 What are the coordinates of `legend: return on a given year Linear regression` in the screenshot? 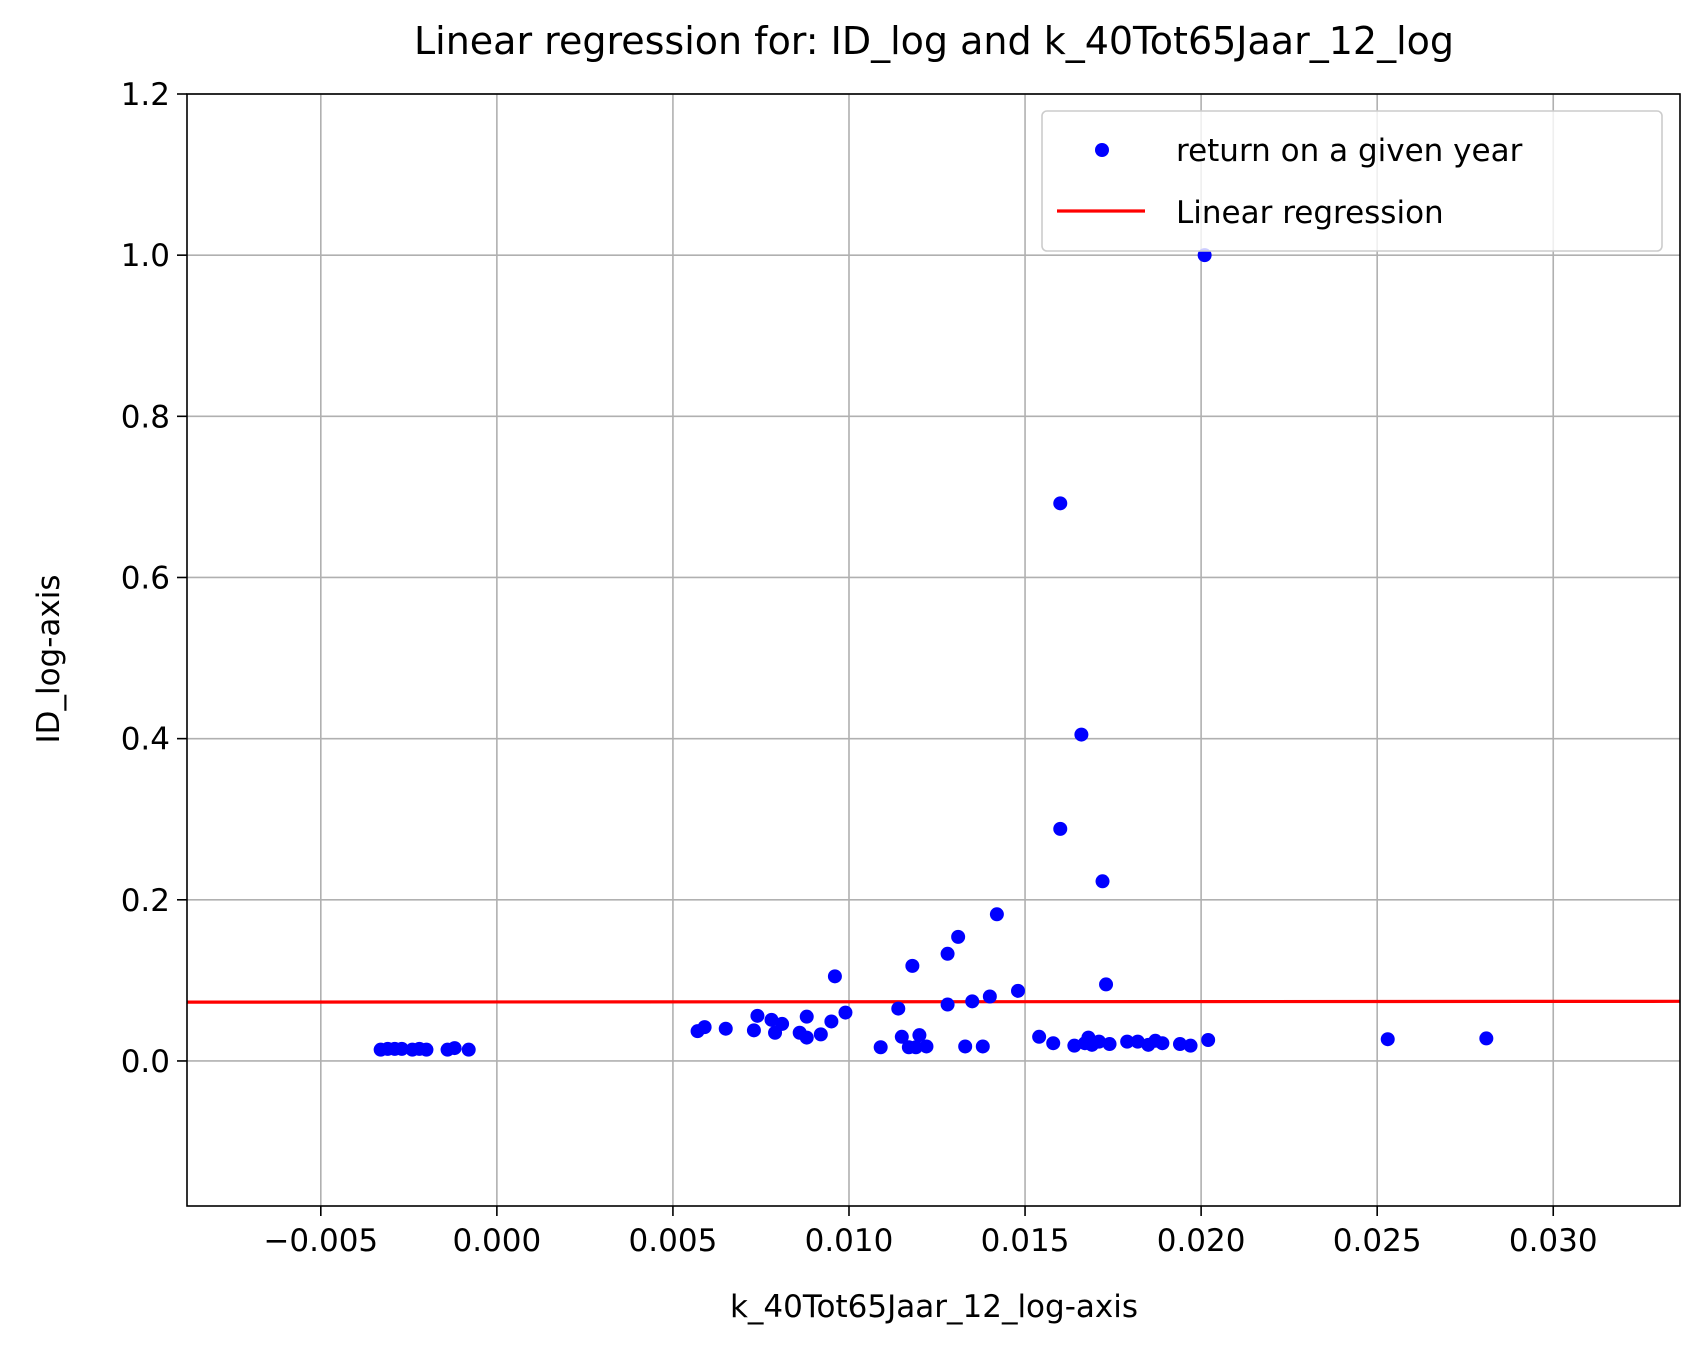 It's located at (1352, 181).